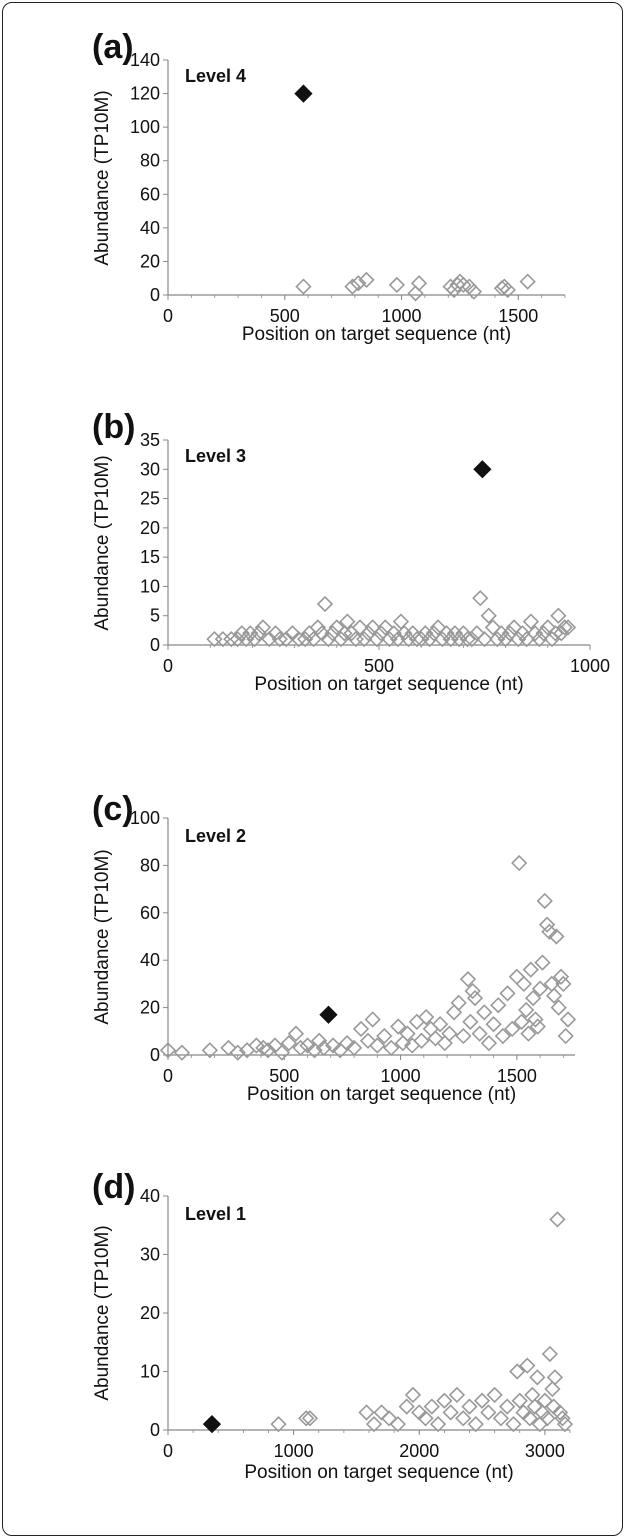 The height and width of the screenshot is (1540, 627). I want to click on level-label: Level 3, so click(215, 456).